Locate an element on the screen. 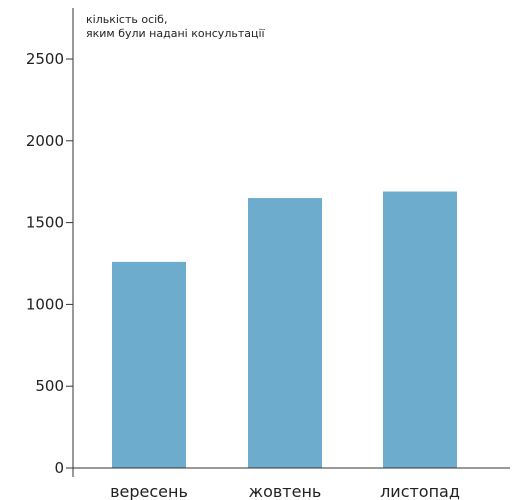  x-axis-labels: вересень жовтень листопад is located at coordinates (285, 491).